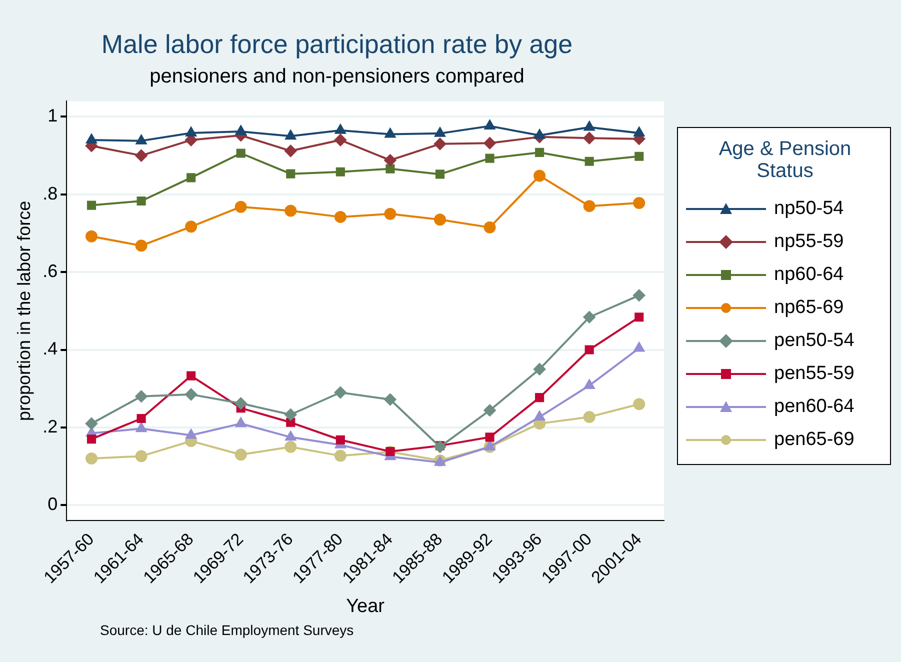 Image resolution: width=901 pixels, height=662 pixels. Describe the element at coordinates (785, 160) in the screenshot. I see `legend-title: Age & Pension Status` at that location.